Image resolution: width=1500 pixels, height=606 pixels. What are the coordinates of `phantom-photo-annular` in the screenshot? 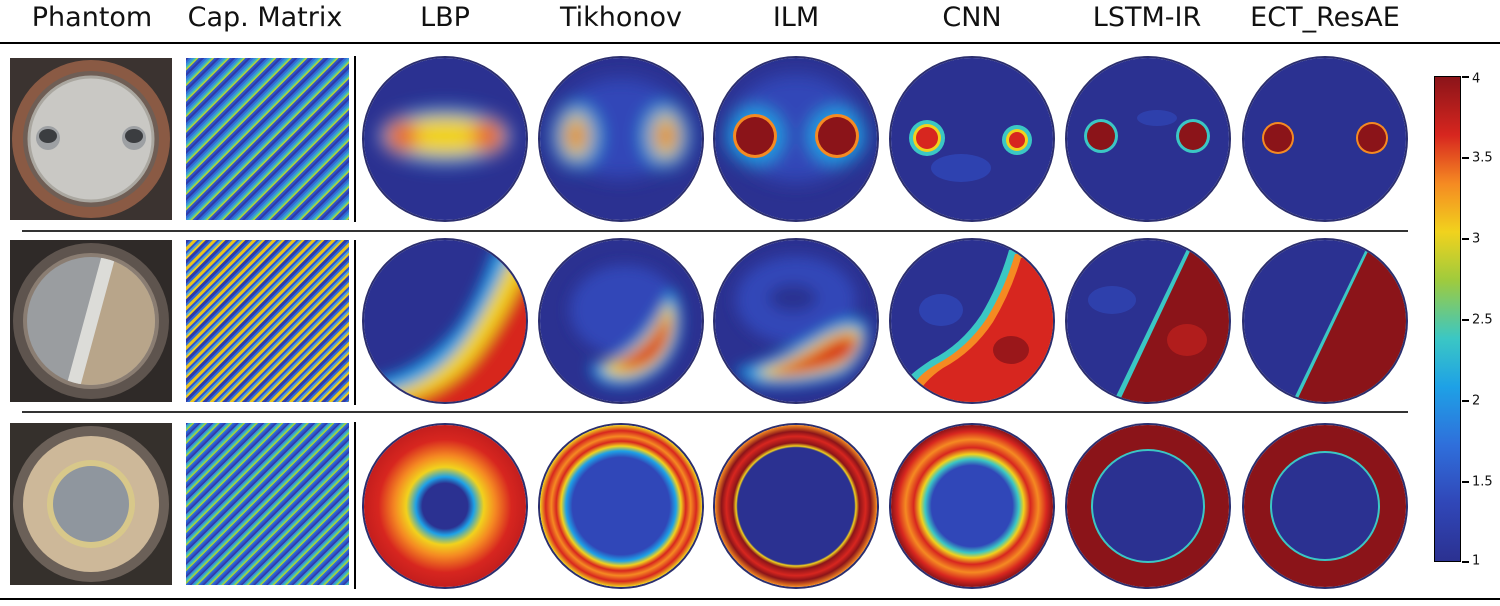 It's located at (91, 504).